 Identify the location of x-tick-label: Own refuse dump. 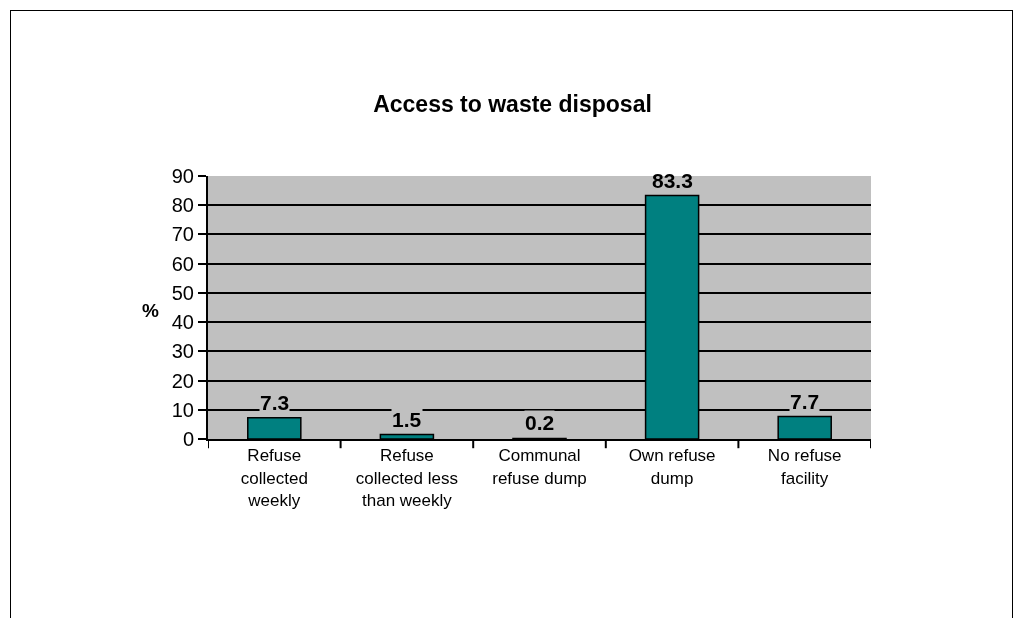
(672, 467).